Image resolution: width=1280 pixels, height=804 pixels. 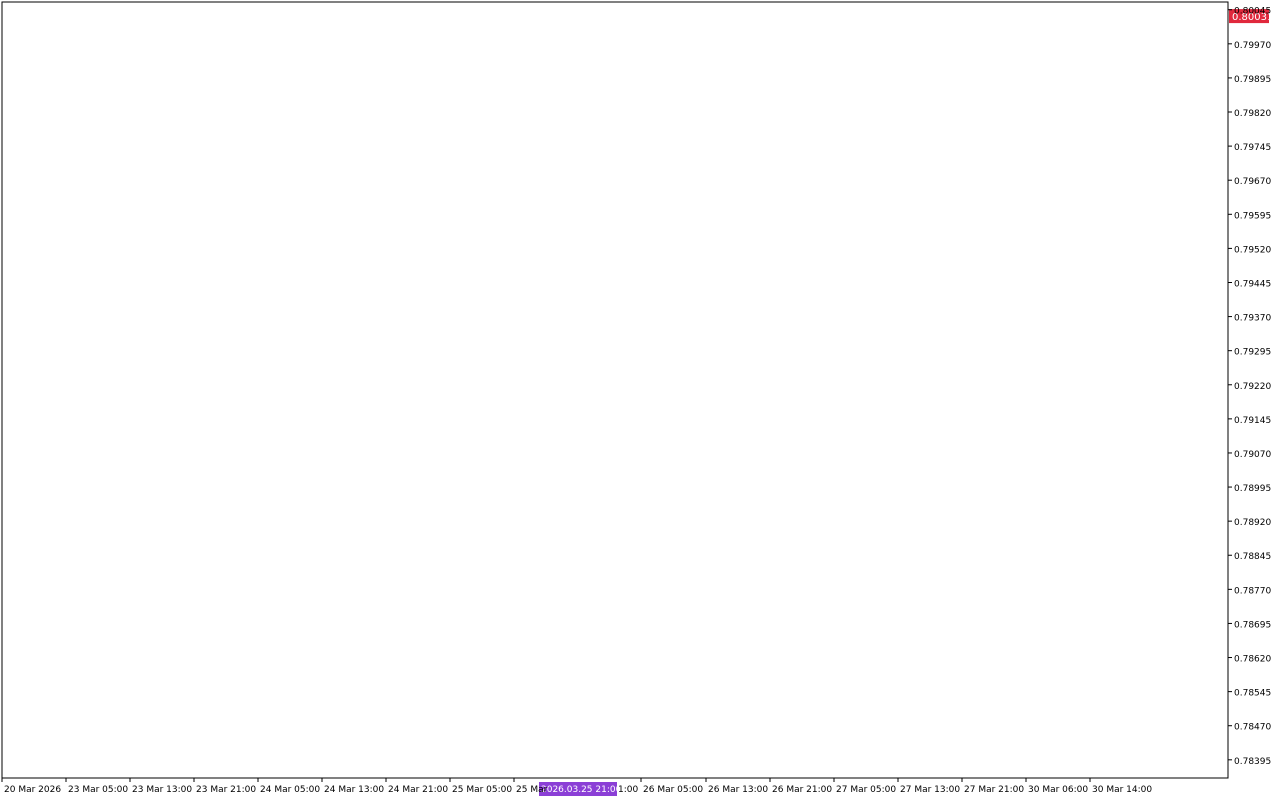 I want to click on y-tick-label: 0.78845, so click(x=1252, y=557).